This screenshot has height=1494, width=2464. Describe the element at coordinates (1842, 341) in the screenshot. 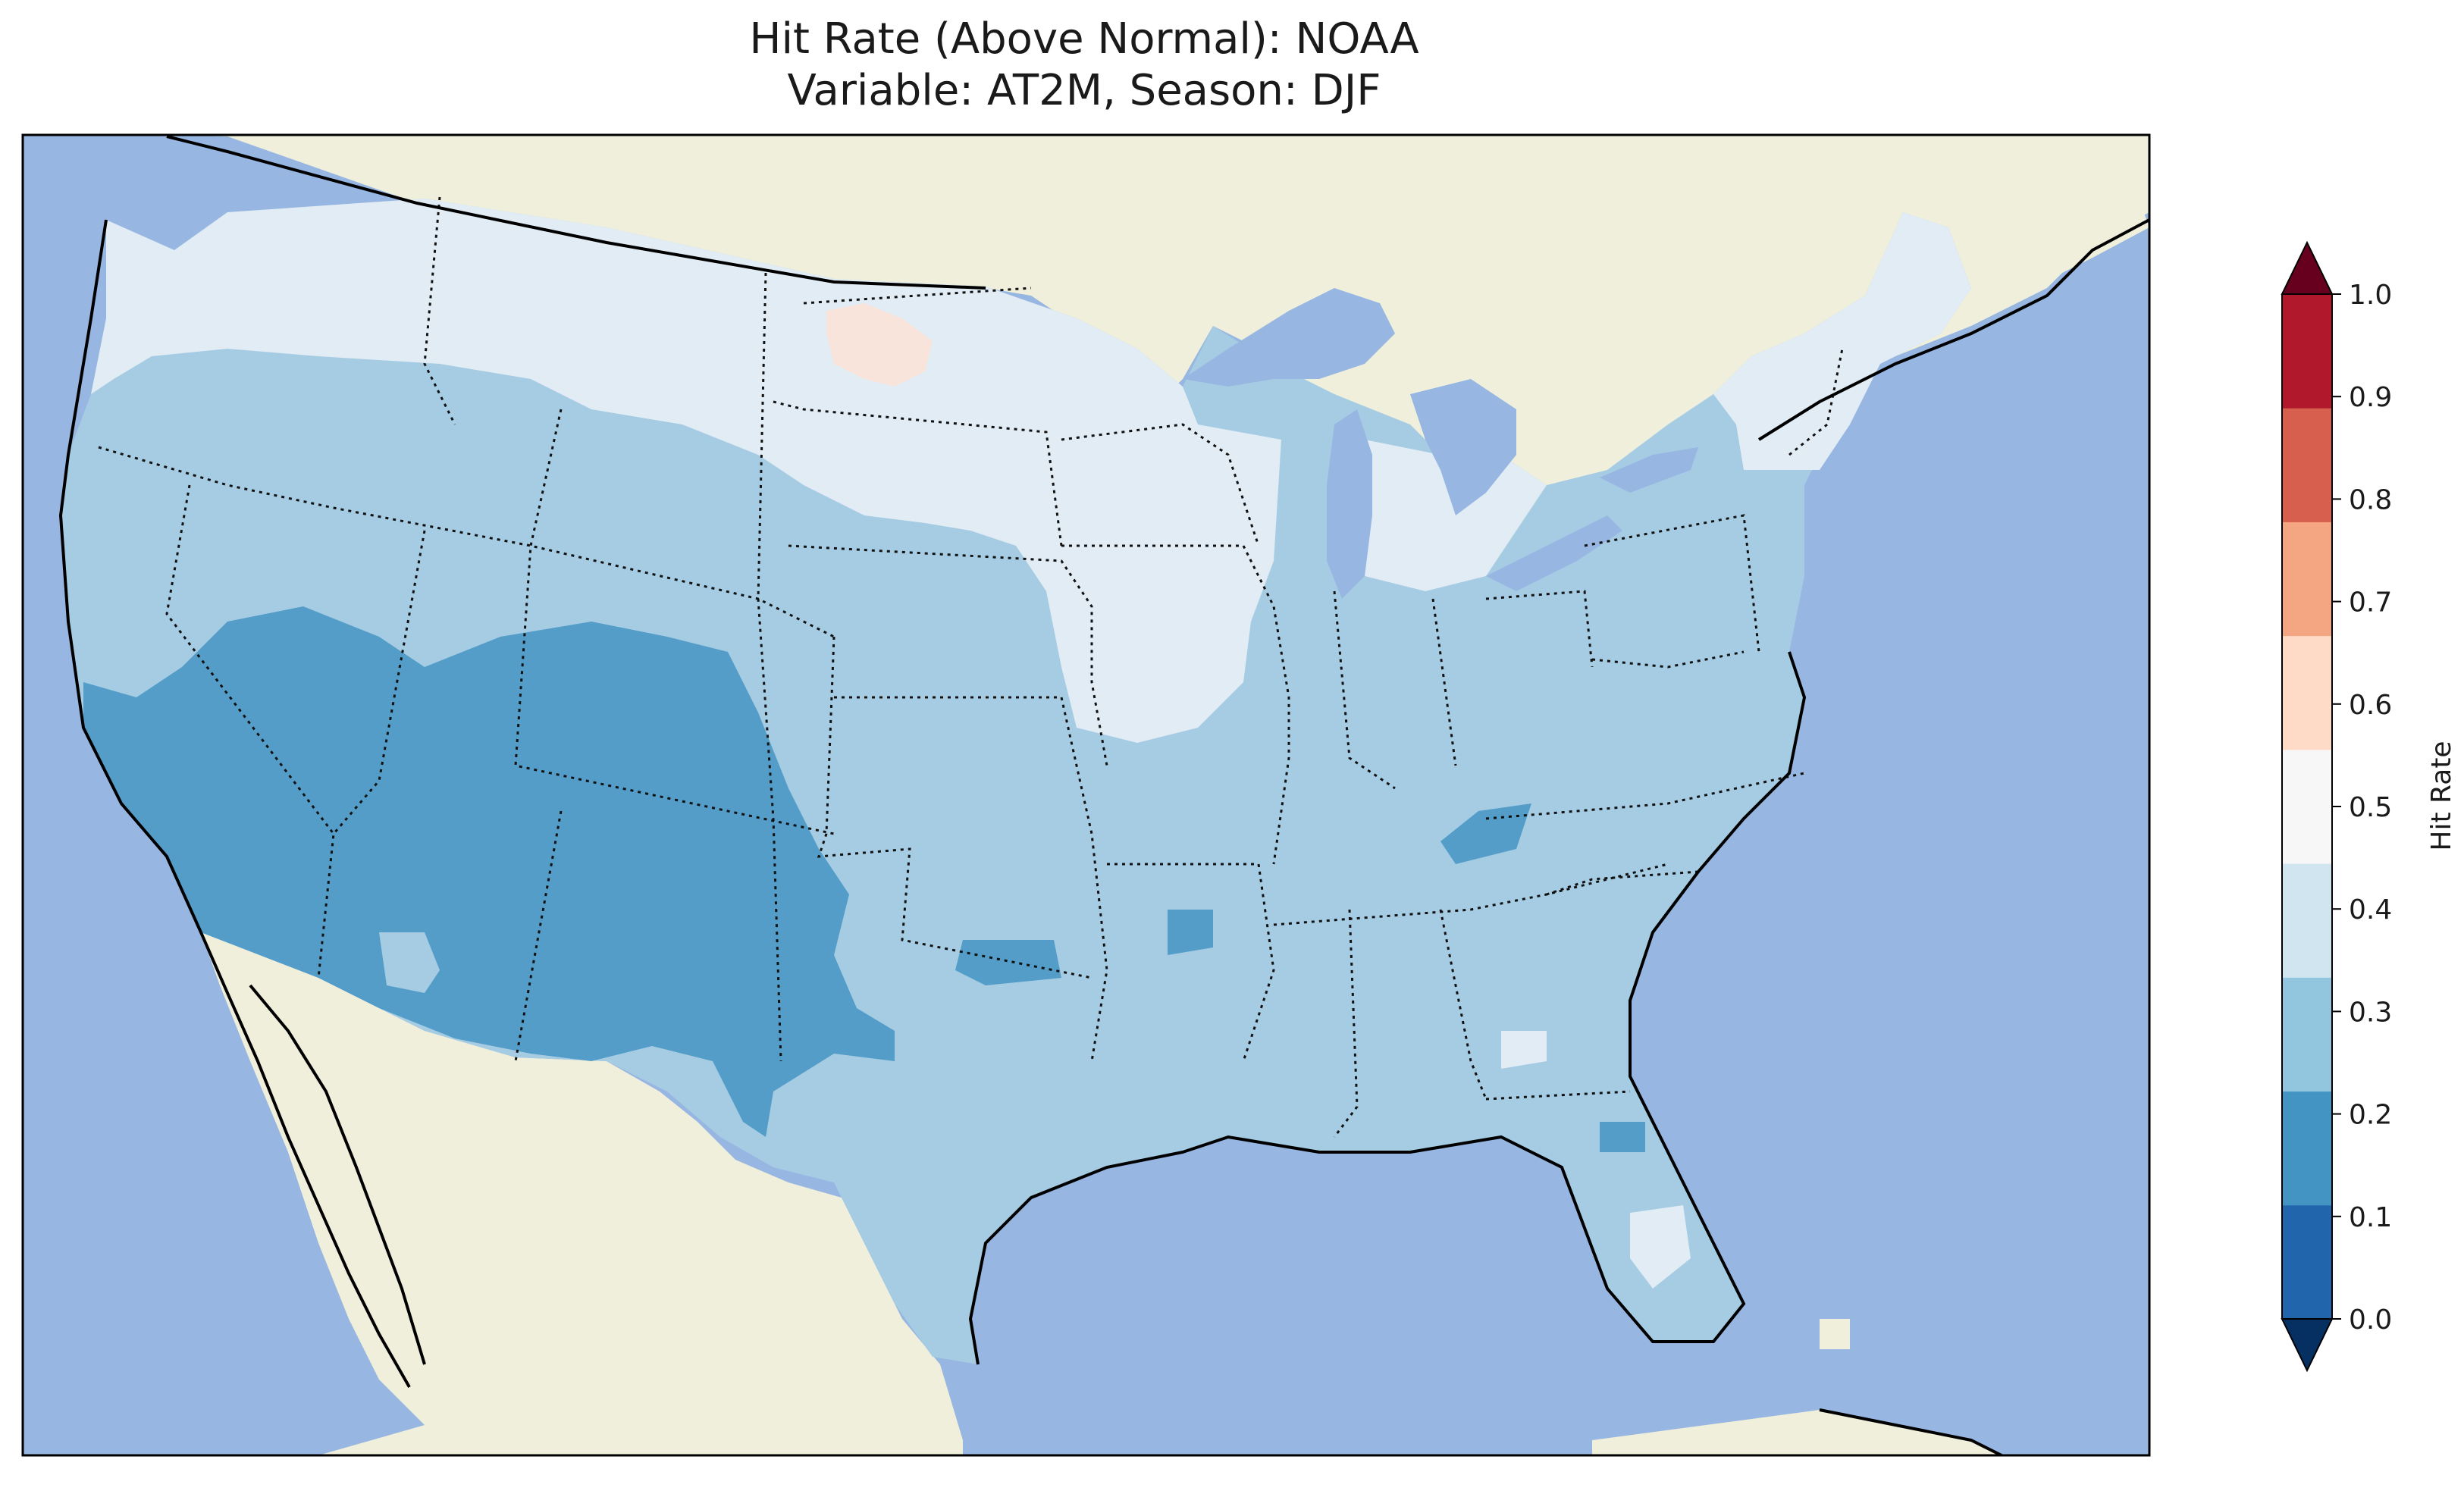

I see `us-region-newengland-high` at that location.